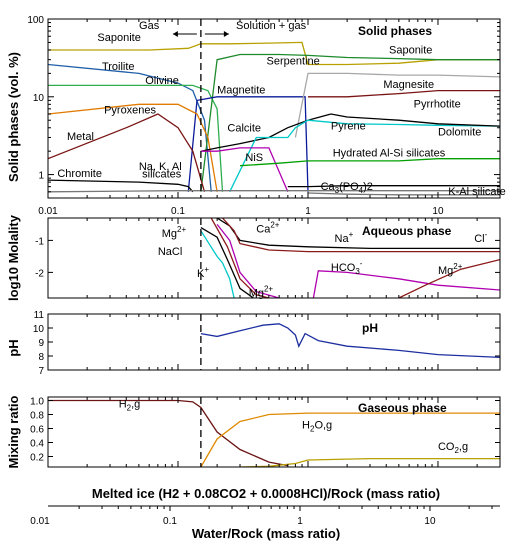 The image size is (522, 546). Describe the element at coordinates (389, 154) in the screenshot. I see `series-label-hydrated-al-si-silicates: Hydrated Al-Si silicates` at that location.